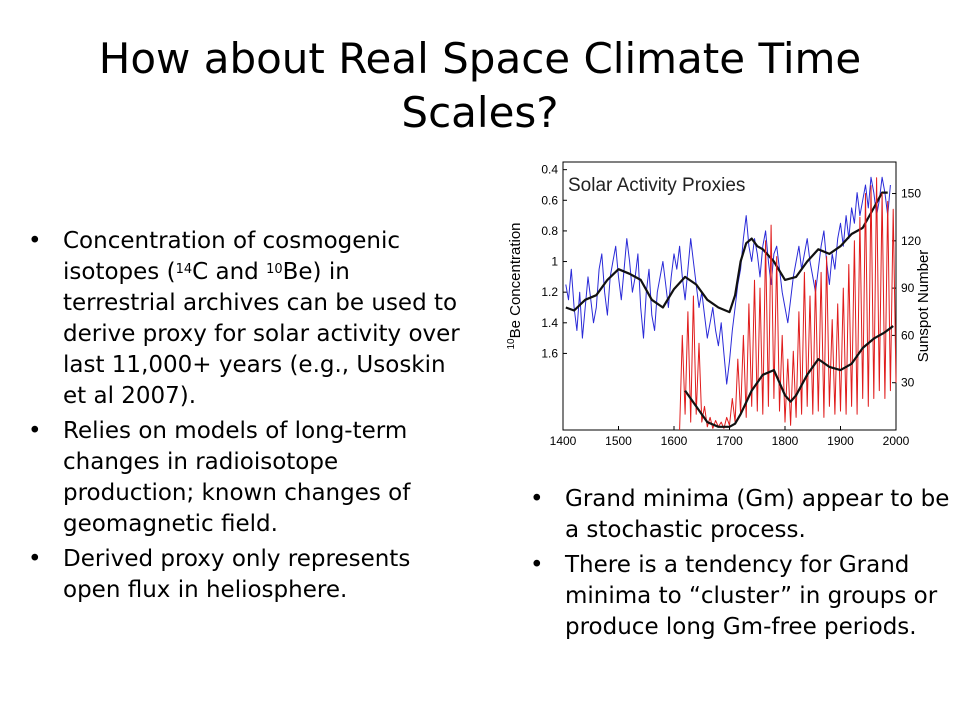 The height and width of the screenshot is (720, 960). I want to click on be10-smoothed-line, so click(726, 252).